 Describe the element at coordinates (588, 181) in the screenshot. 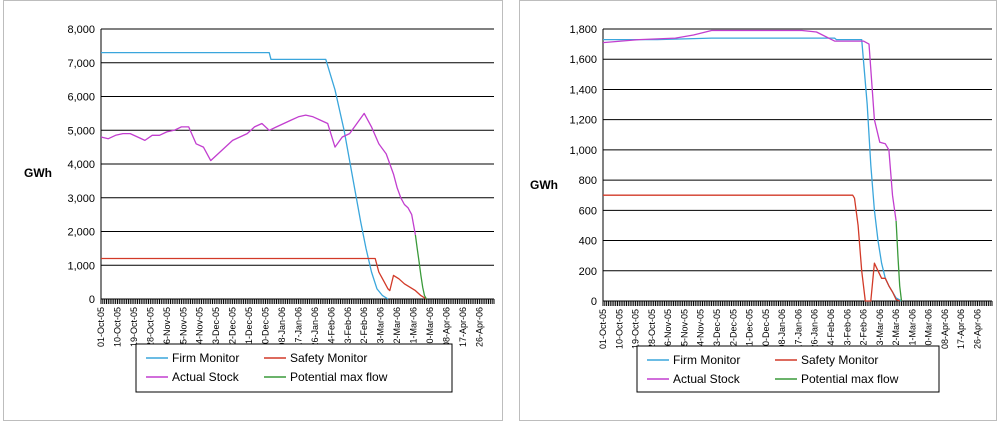

I see `y-tick-label: 800` at that location.